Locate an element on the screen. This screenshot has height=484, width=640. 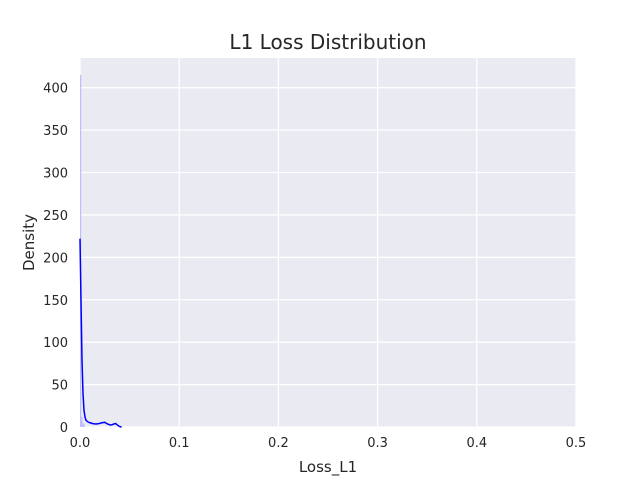
y-tick-label: 100 is located at coordinates (55, 343).